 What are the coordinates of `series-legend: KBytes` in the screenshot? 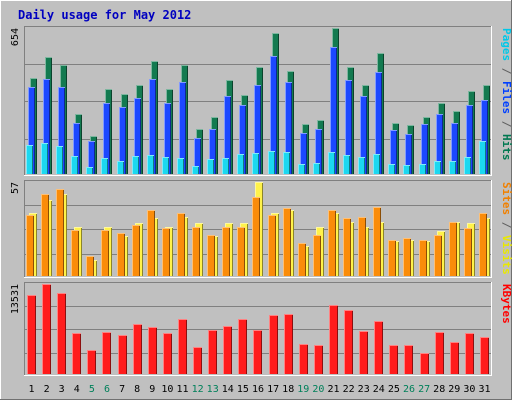 It's located at (506, 304).